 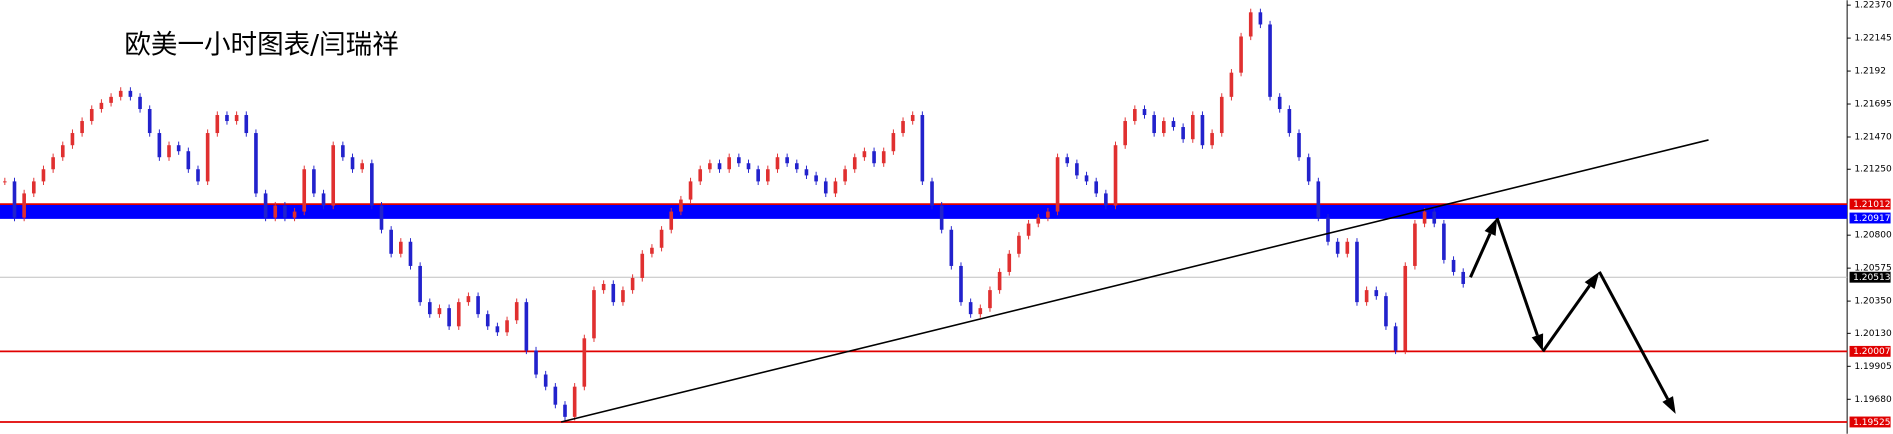 I want to click on y-tick-label: 1.2192, so click(x=1870, y=72).